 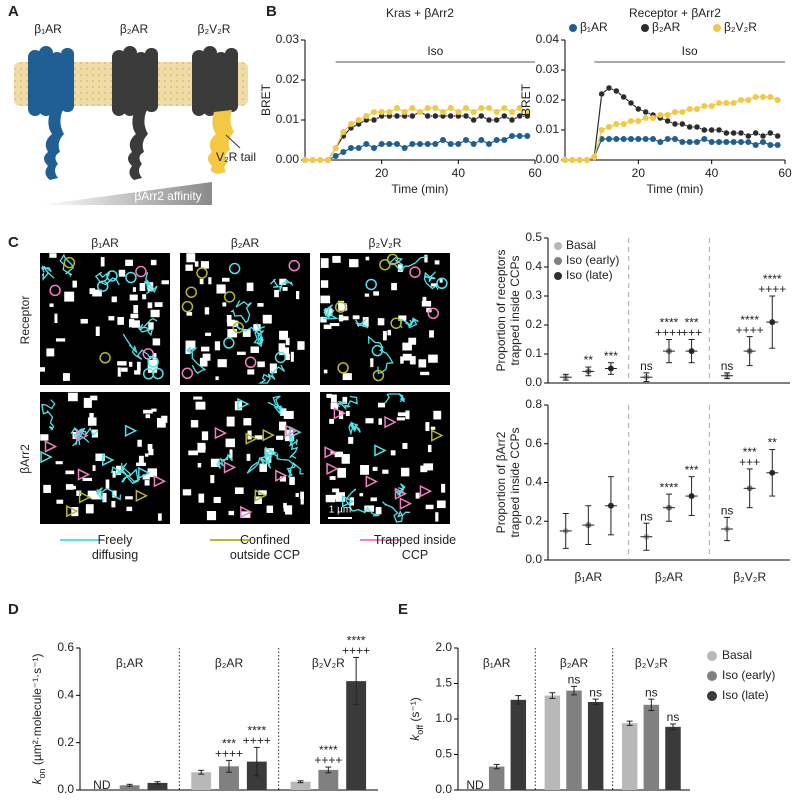 What do you see at coordinates (651, 663) in the screenshot?
I see `group-label: β₂V₂R` at bounding box center [651, 663].